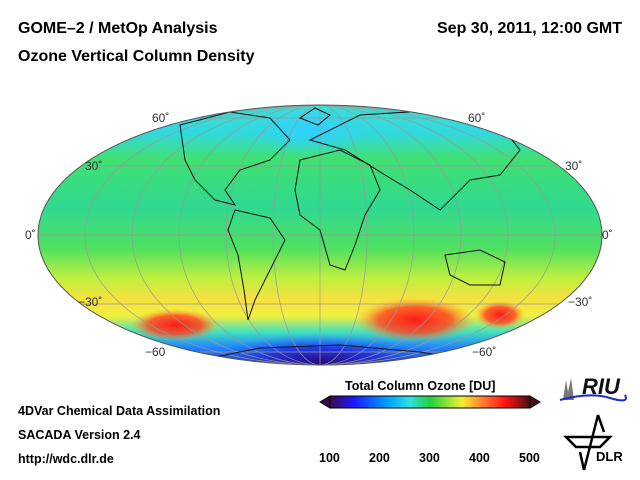 The image size is (640, 480). Describe the element at coordinates (477, 118) in the screenshot. I see `lat-label-right-60: 60˚` at that location.